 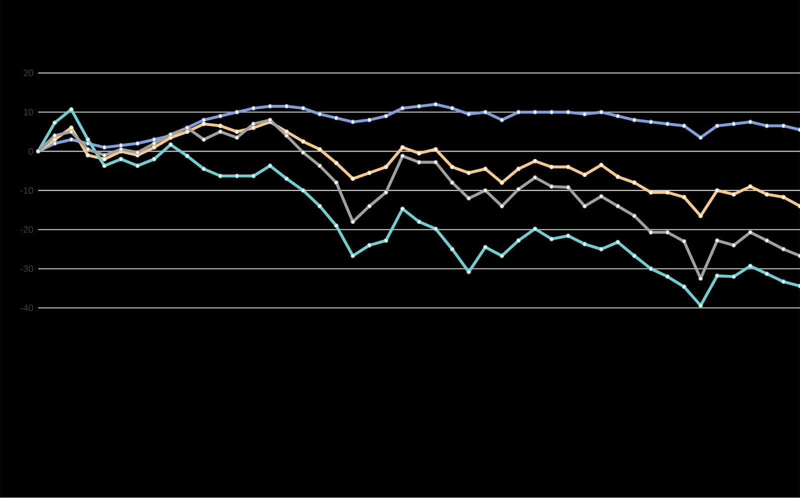 What do you see at coordinates (31, 151) in the screenshot?
I see `y-tick-label: 0` at bounding box center [31, 151].